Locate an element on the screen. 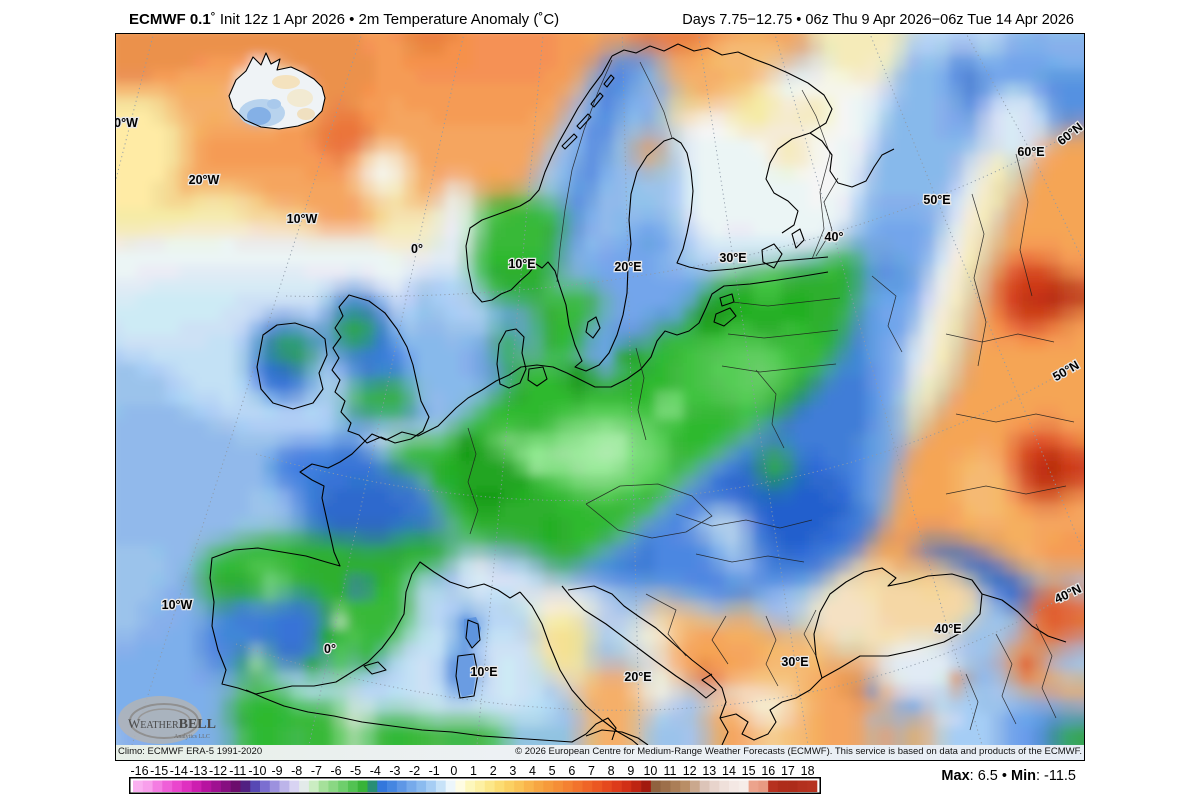  svg-text: Analytics LLC is located at coordinates (192, 737).